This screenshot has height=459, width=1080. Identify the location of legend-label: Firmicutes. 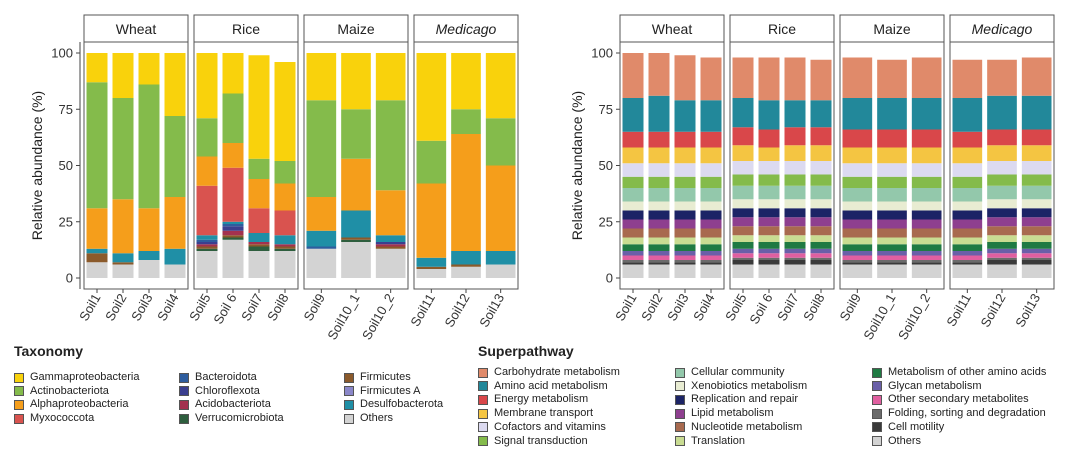
(385, 377).